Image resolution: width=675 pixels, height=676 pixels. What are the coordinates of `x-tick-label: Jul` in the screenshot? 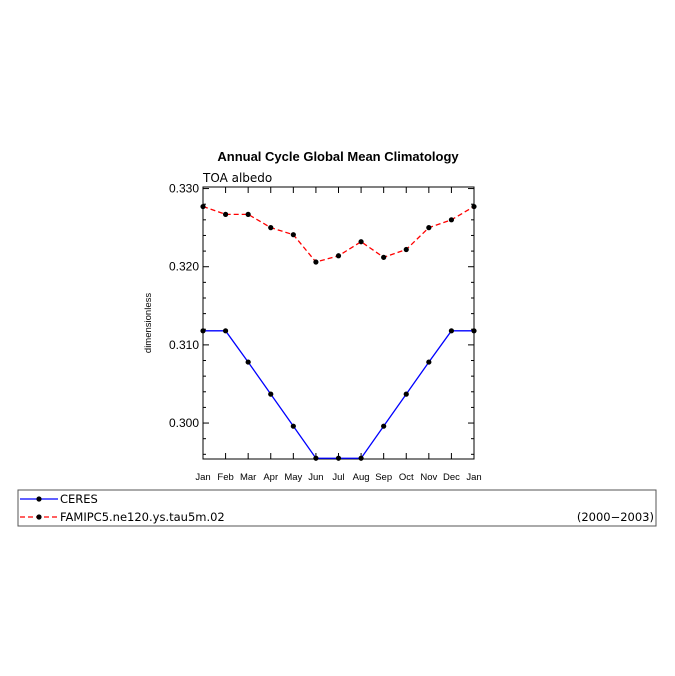 It's located at (338, 477).